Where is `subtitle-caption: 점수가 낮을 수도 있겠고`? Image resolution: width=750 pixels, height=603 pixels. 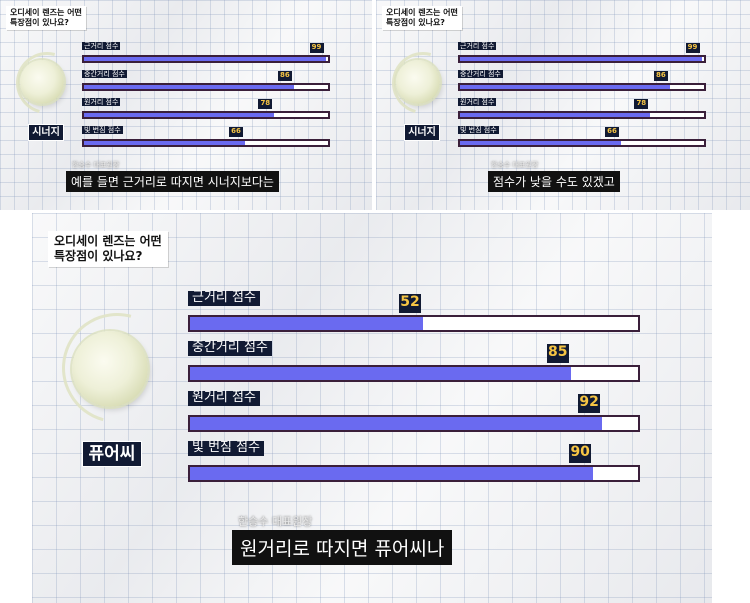
subtitle-caption: 점수가 낮을 수도 있겠고 is located at coordinates (554, 181).